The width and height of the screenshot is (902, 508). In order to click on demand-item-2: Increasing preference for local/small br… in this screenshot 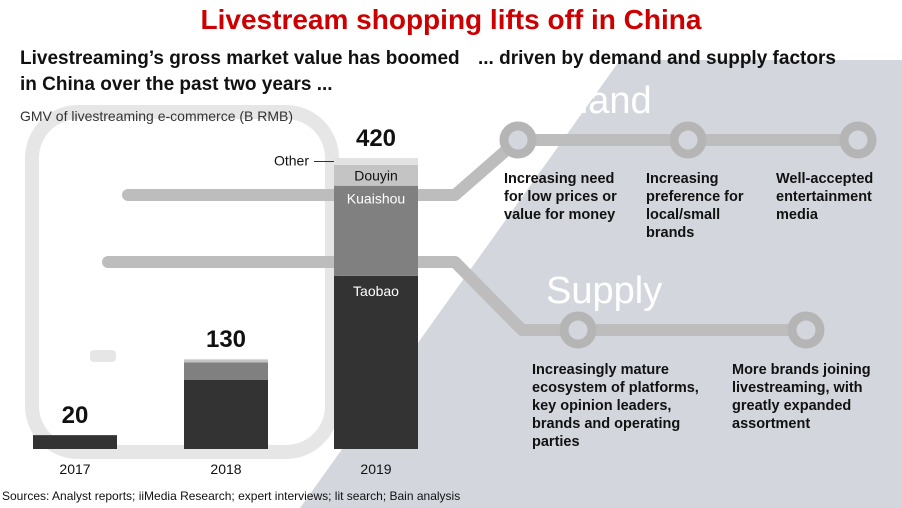, I will do `click(695, 206)`.